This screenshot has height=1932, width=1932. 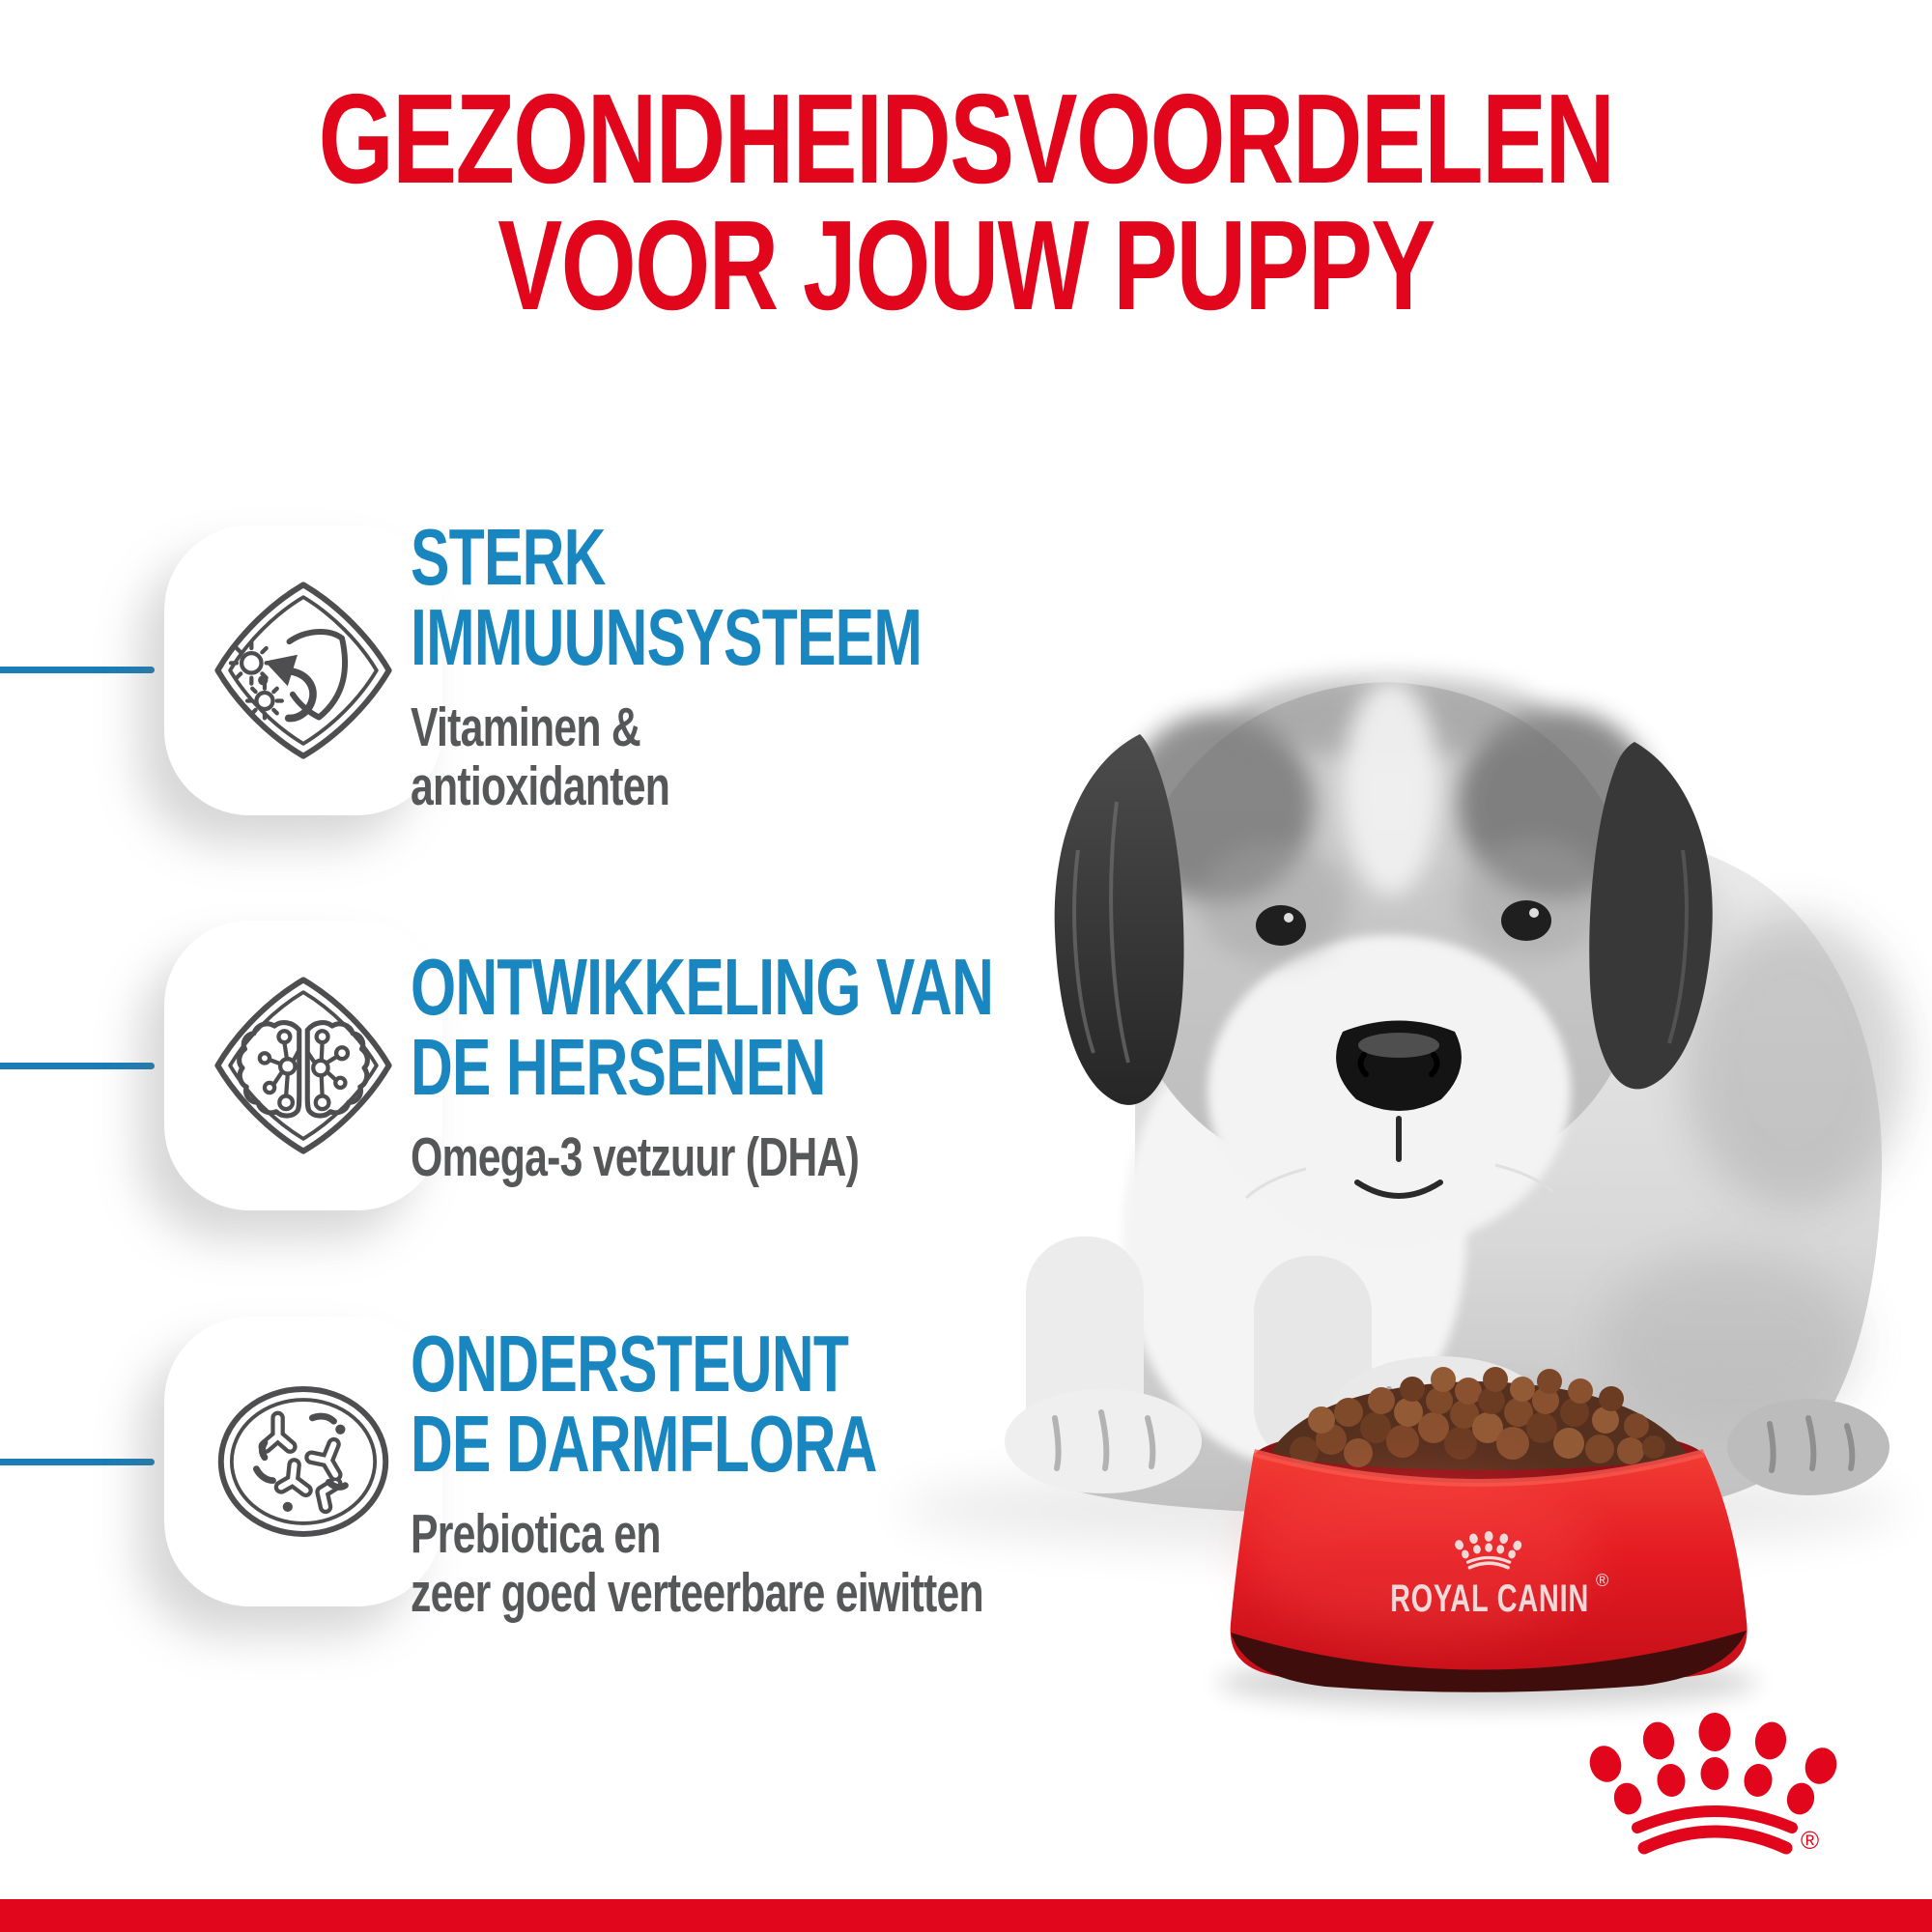 I want to click on page-title-line-2: VOOR JOUW PUPPY, so click(x=966, y=265).